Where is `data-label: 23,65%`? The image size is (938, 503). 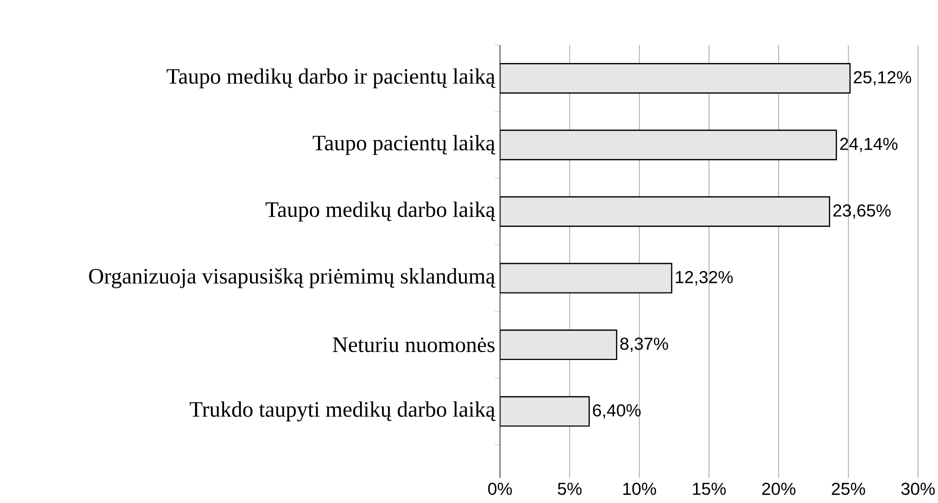 data-label: 23,65% is located at coordinates (862, 211).